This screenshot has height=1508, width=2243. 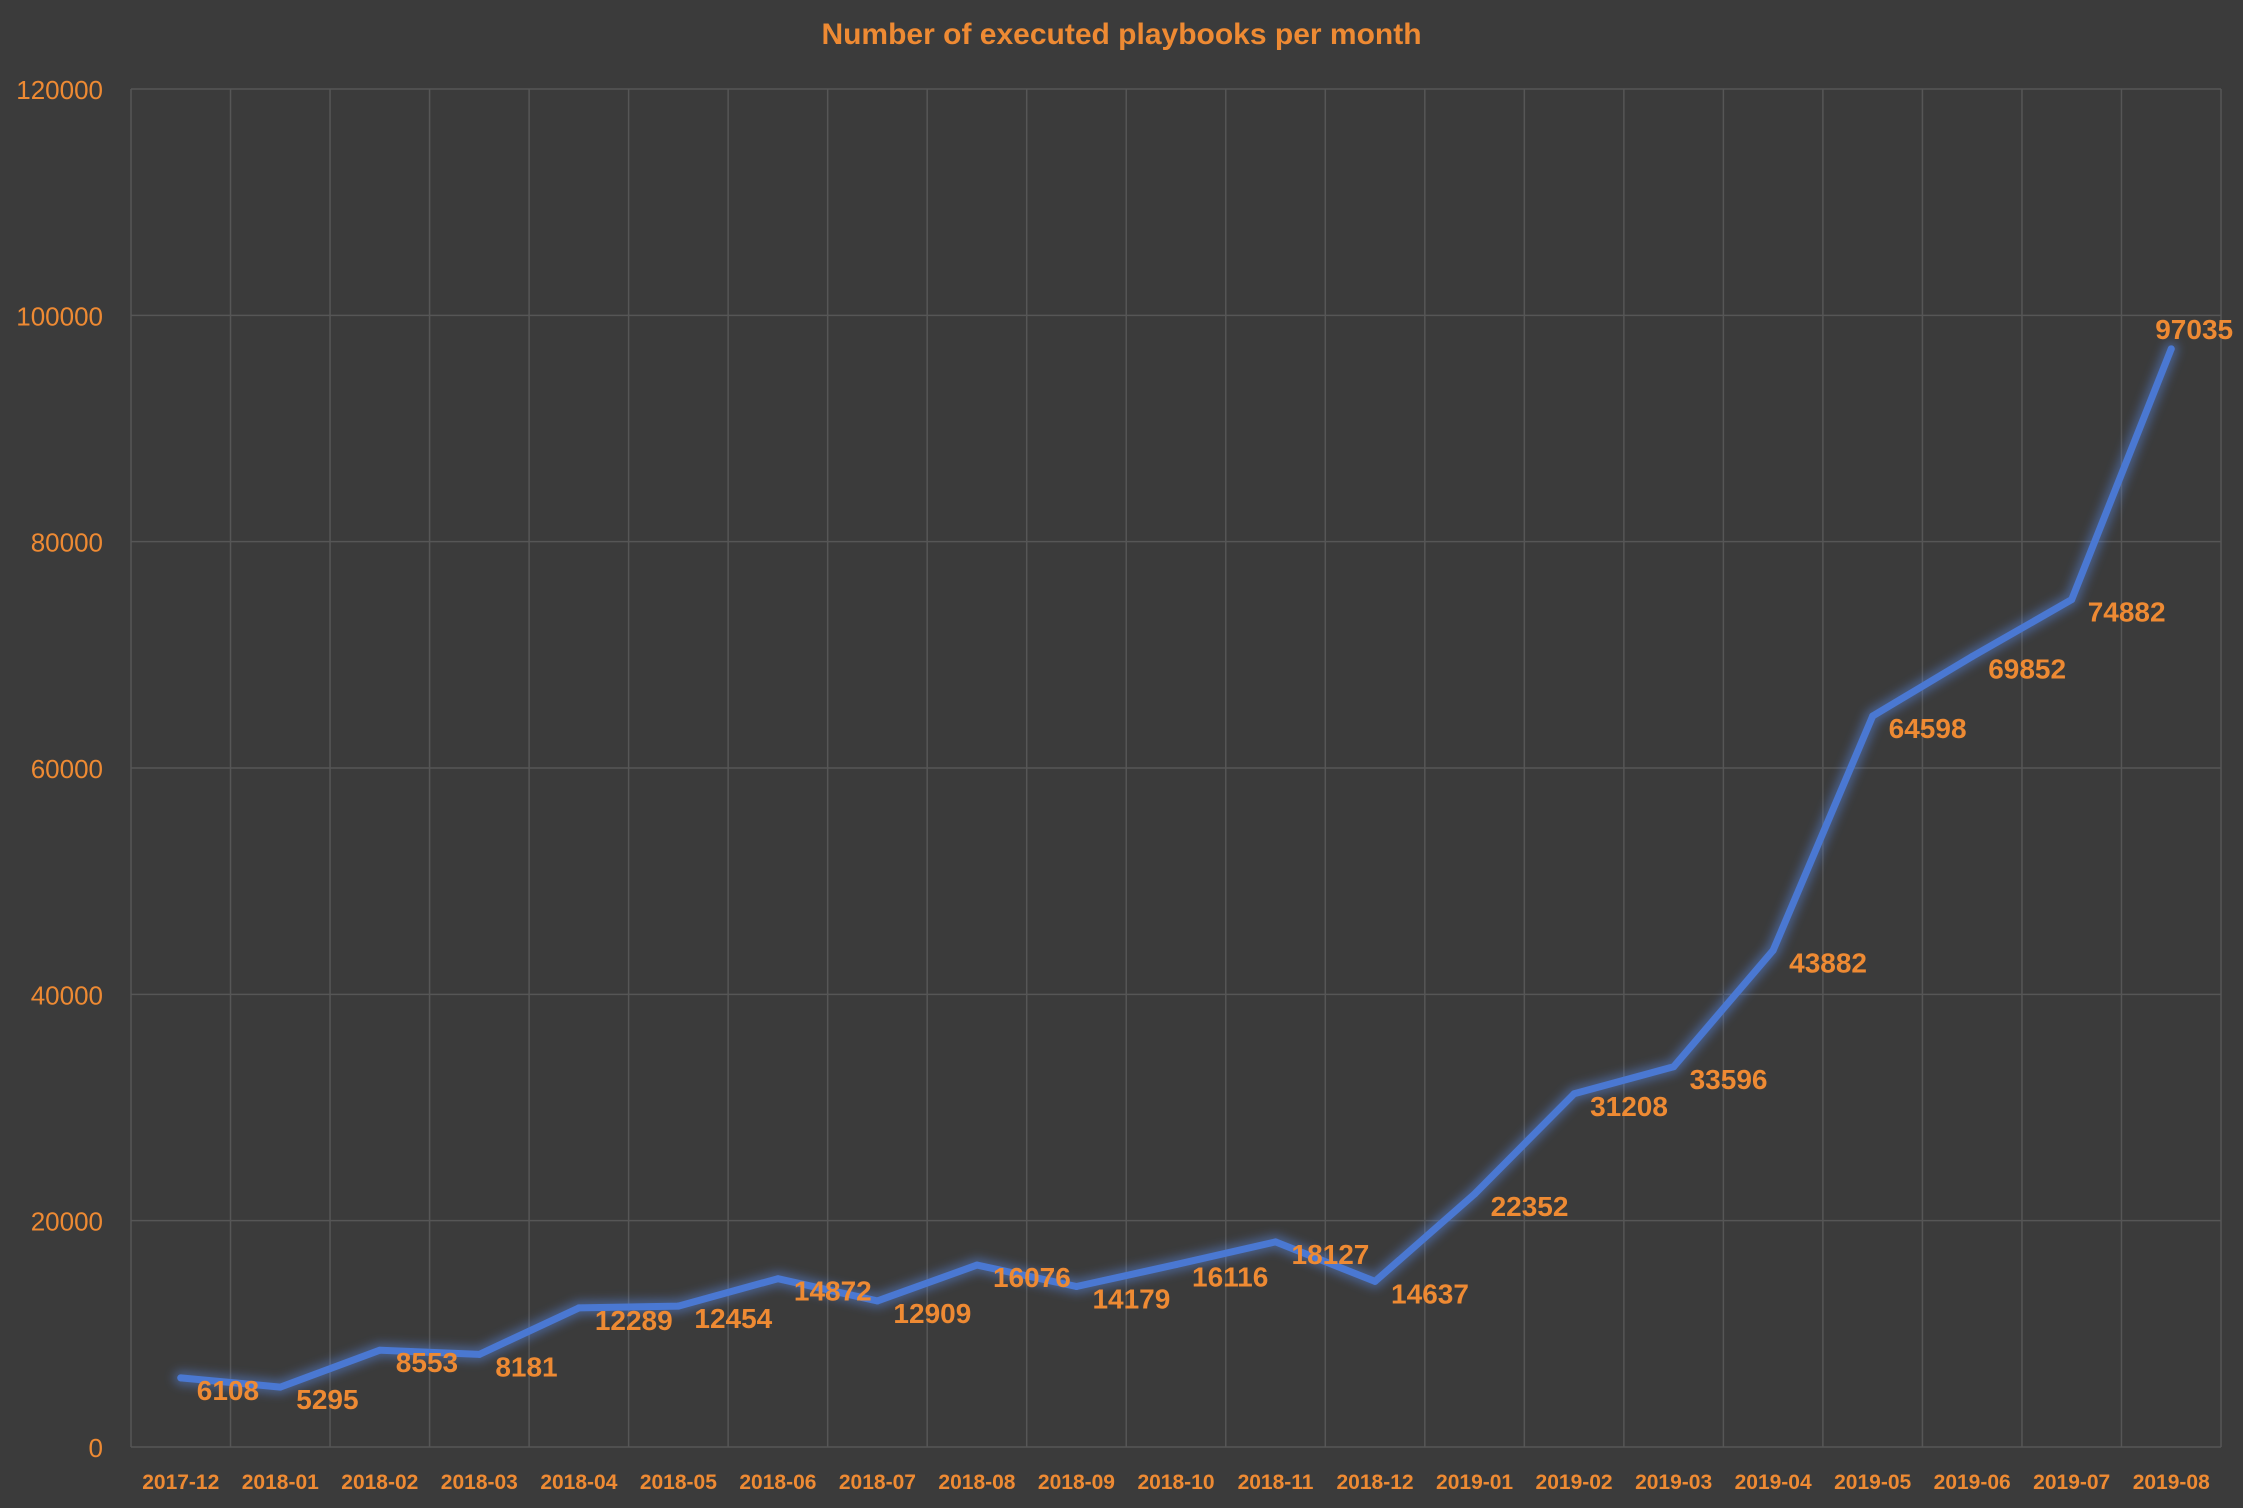 I want to click on x-tick-label: 2019-03, so click(x=1673, y=1482).